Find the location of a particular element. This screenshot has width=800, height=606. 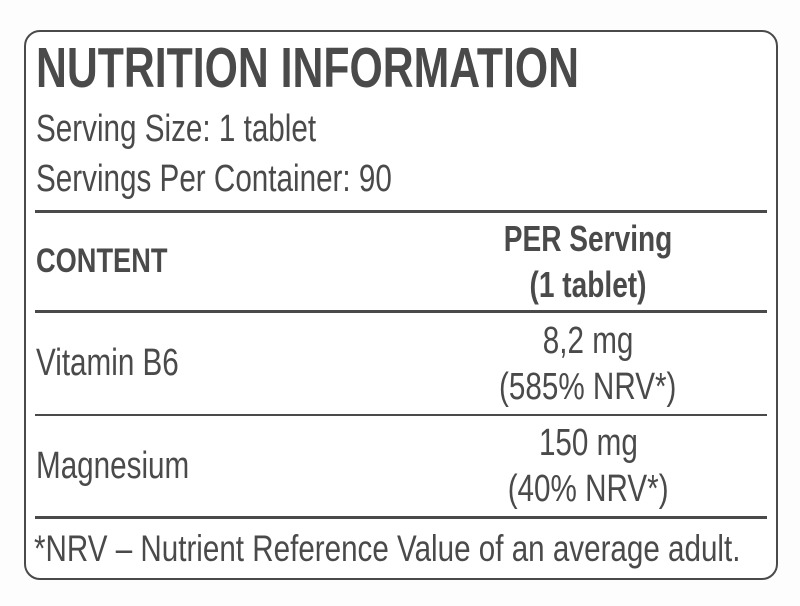

nutrient-nrv: (585% NRV*) is located at coordinates (588, 386).